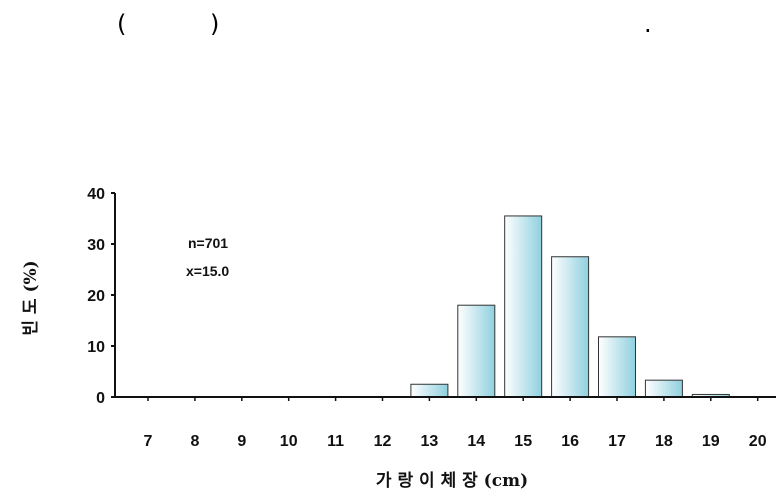  What do you see at coordinates (648, 24) in the screenshot?
I see `period-mark: .` at bounding box center [648, 24].